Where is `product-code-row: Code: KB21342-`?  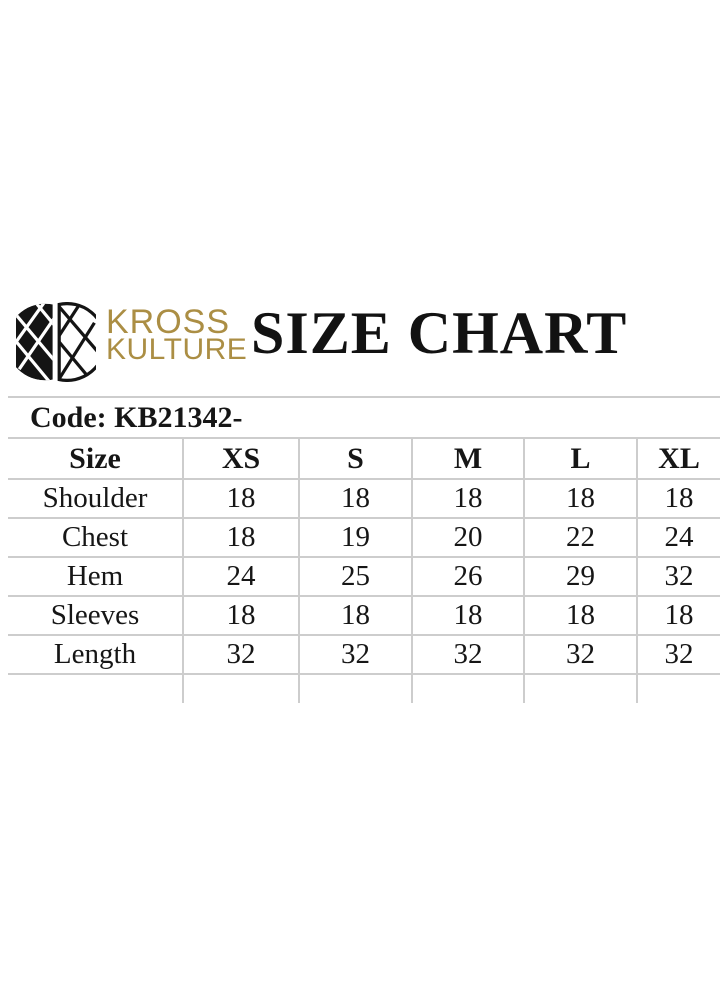 product-code-row: Code: KB21342- is located at coordinates (364, 416).